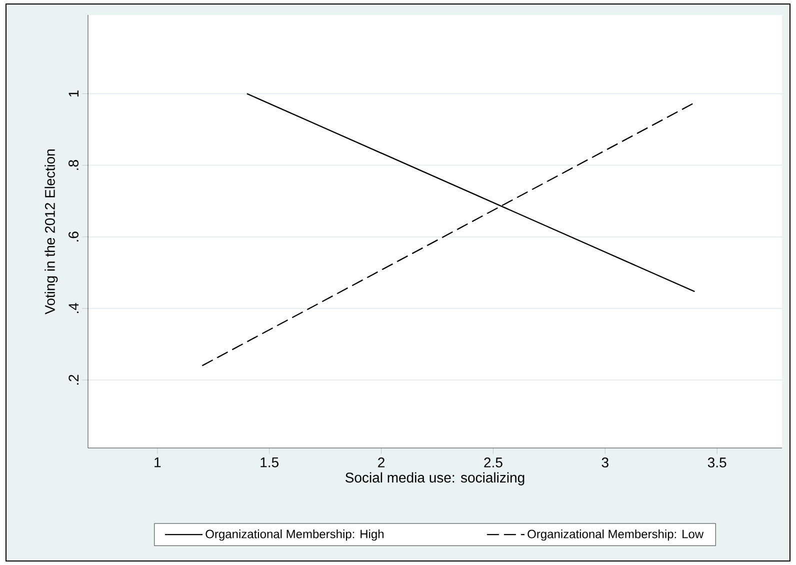 This screenshot has width=796, height=565. What do you see at coordinates (493, 463) in the screenshot?
I see `x-tick-label: 2.5` at bounding box center [493, 463].